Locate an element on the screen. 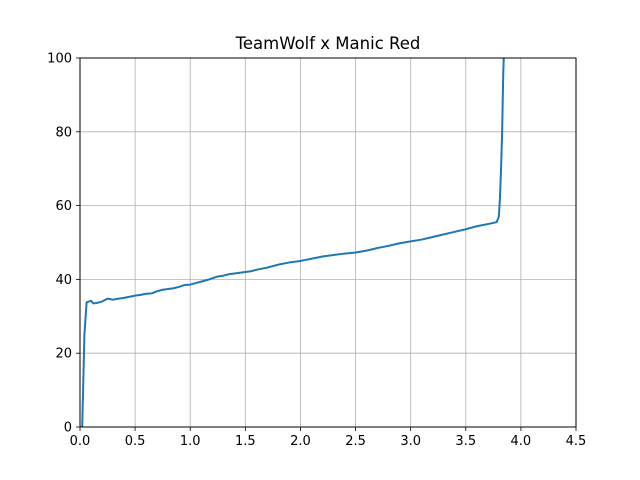 Image resolution: width=640 pixels, height=480 pixels. x-tick-label: 1.5 is located at coordinates (245, 441).